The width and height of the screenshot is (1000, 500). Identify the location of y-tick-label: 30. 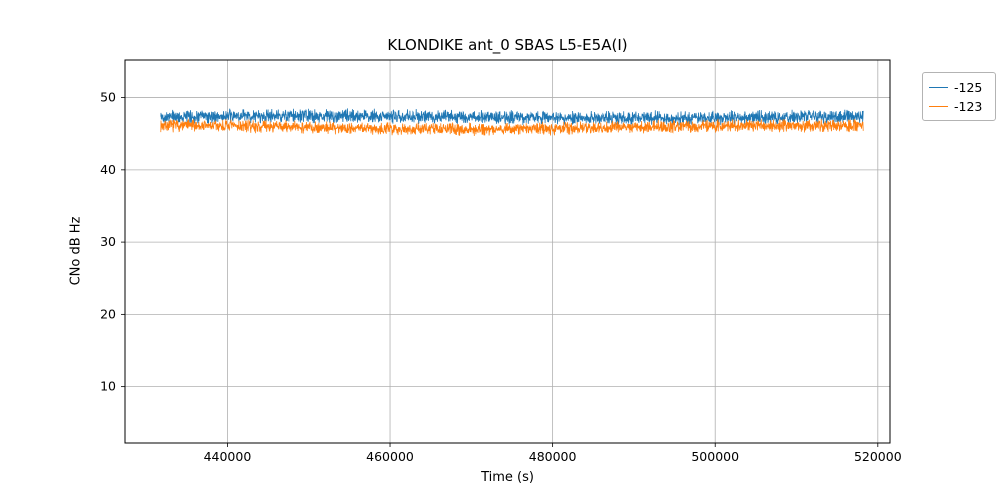
(108, 241).